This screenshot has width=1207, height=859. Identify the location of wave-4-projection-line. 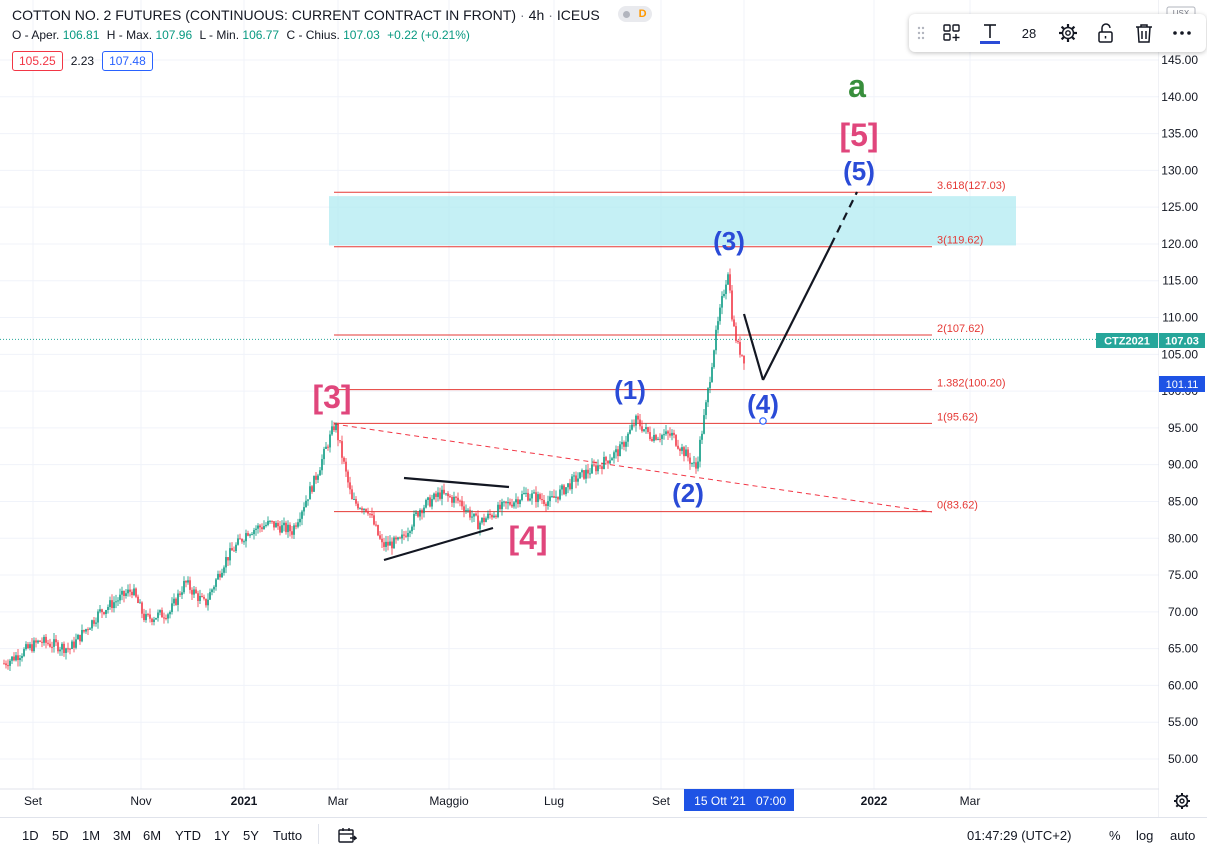
(753, 347).